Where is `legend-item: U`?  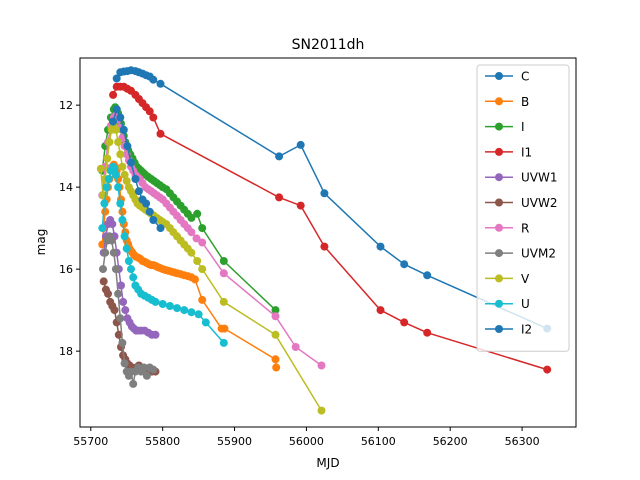
legend-item: U is located at coordinates (507, 304).